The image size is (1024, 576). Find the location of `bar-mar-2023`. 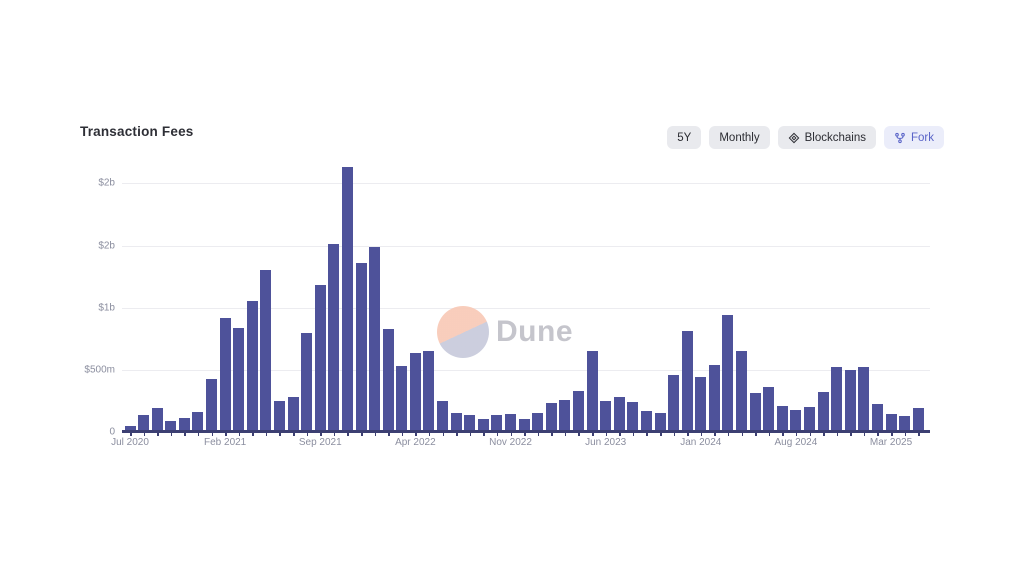

bar-mar-2023 is located at coordinates (565, 416).